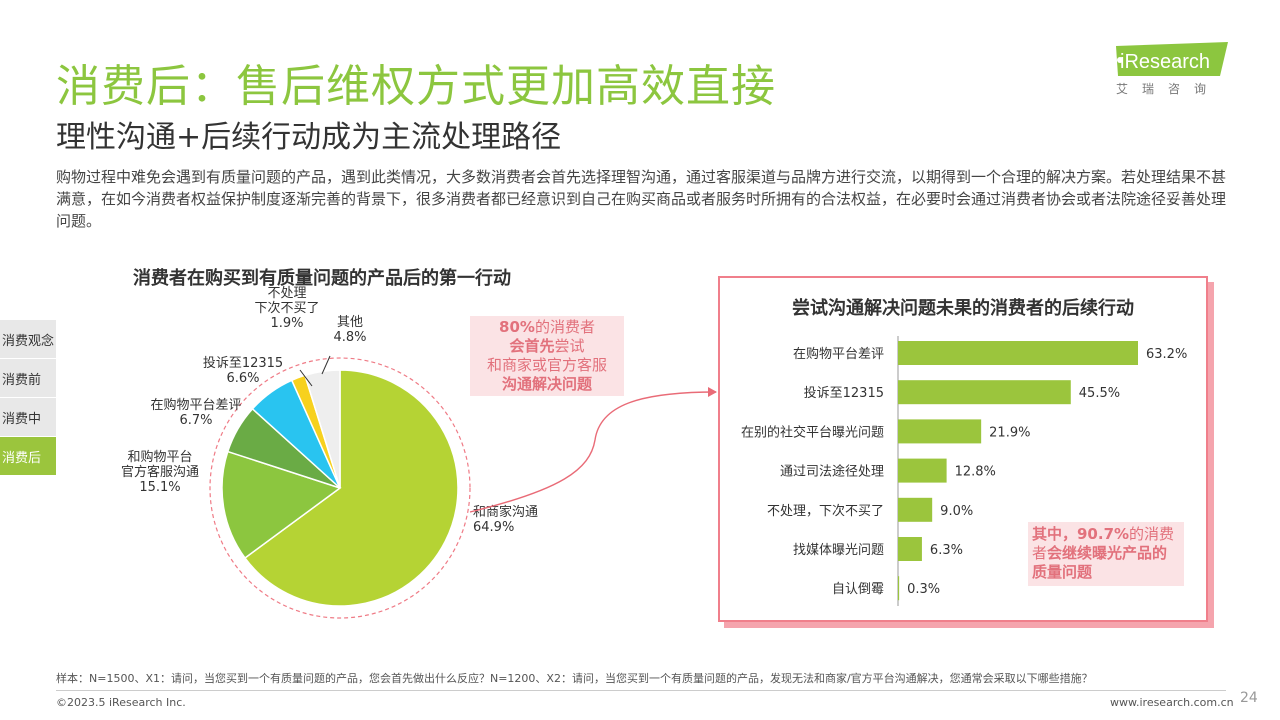  I want to click on pie-slice-label: 下次不买了, so click(286, 308).